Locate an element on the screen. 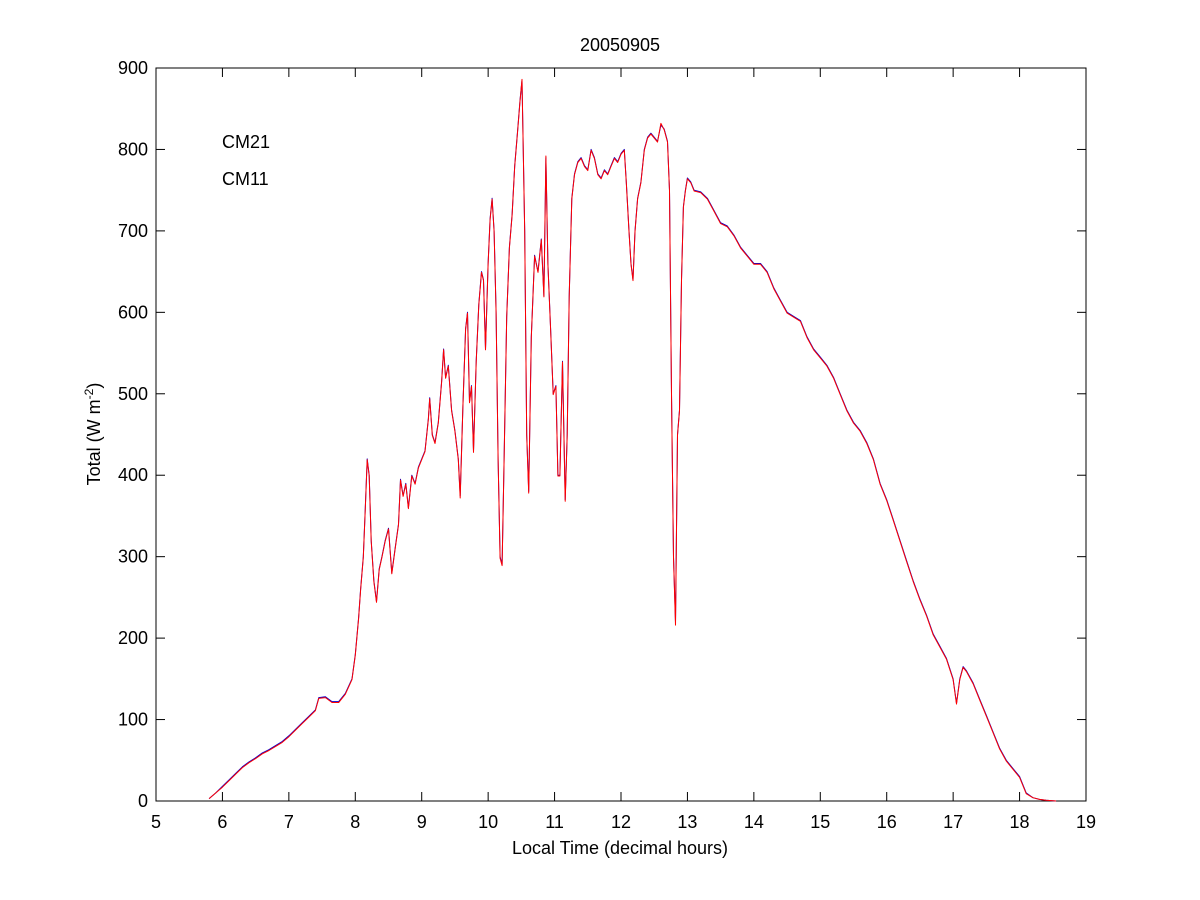 This screenshot has width=1200, height=900. y-axis-label: Total (W m-2) is located at coordinates (93, 434).